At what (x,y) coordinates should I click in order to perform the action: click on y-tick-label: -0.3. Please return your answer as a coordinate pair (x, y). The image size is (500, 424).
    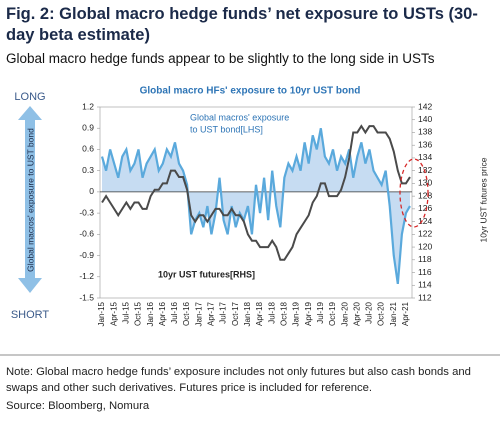
    Looking at the image, I should click on (86, 212).